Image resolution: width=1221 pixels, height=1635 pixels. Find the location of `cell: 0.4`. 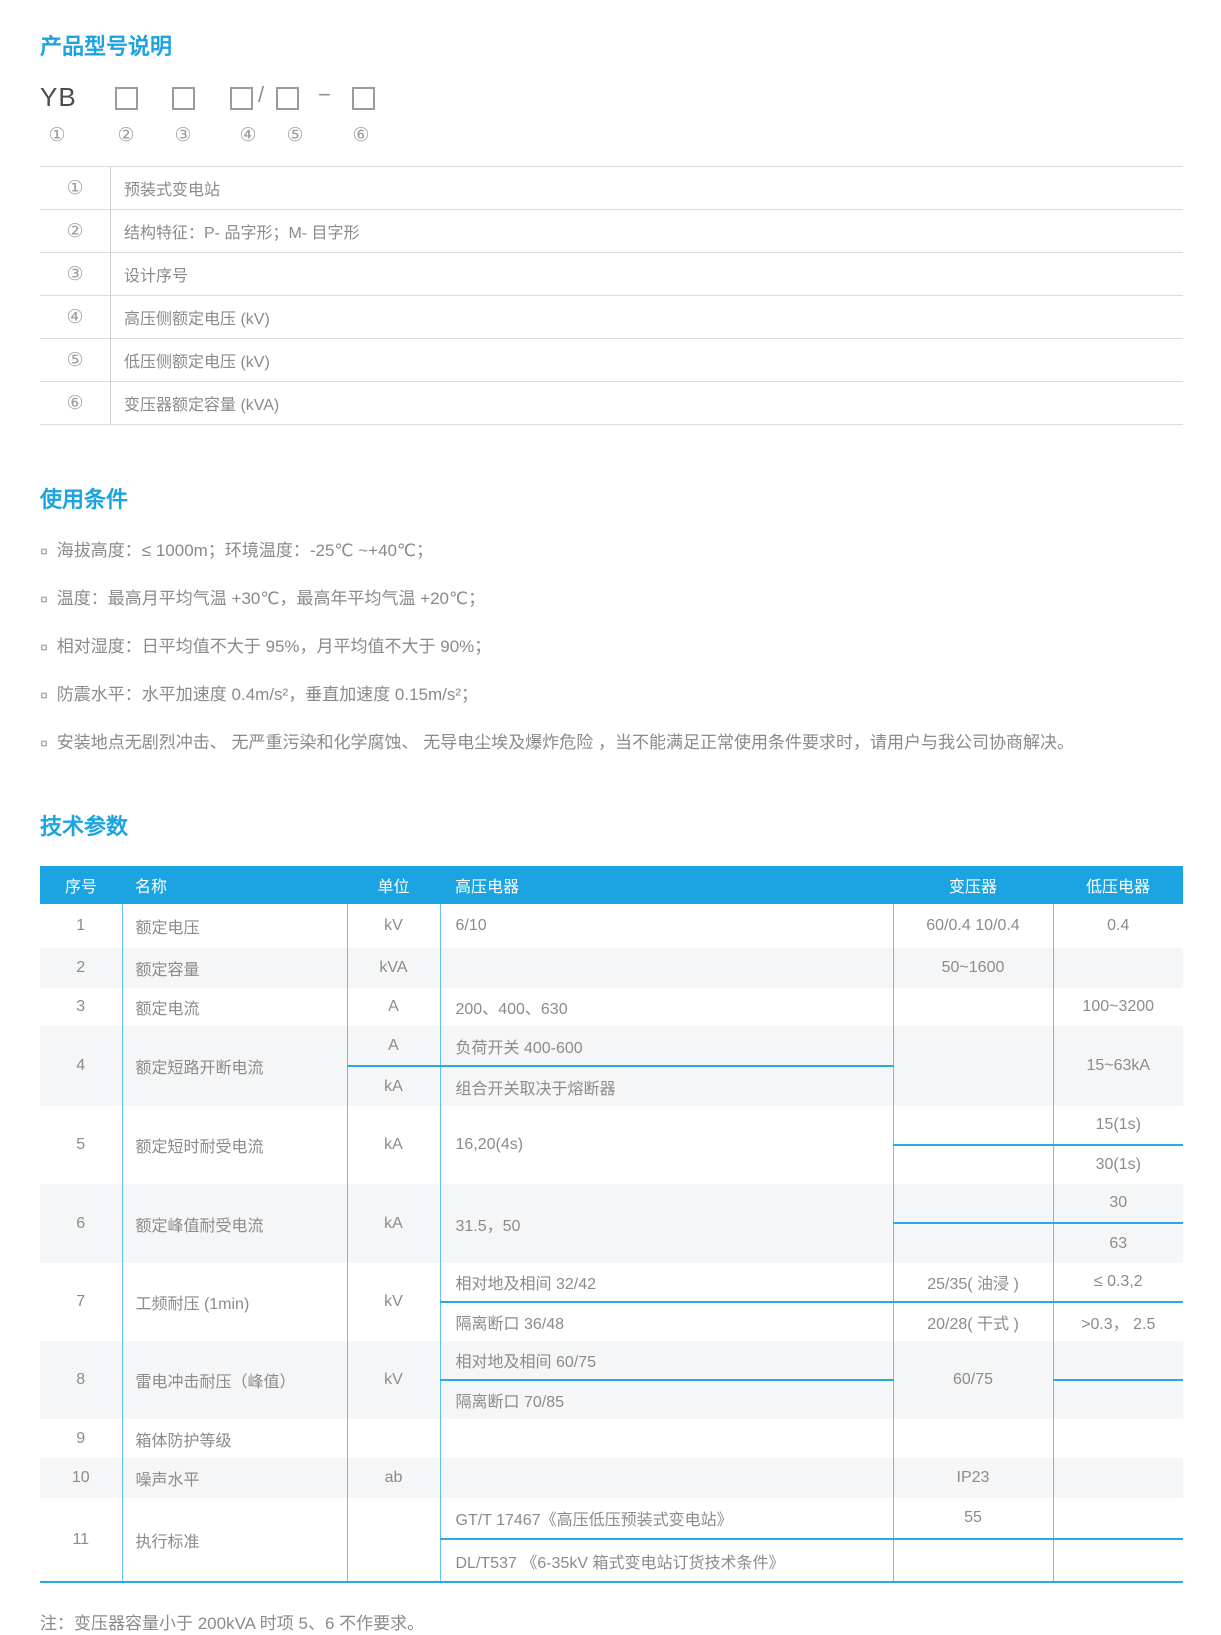

cell: 0.4 is located at coordinates (1117, 926).